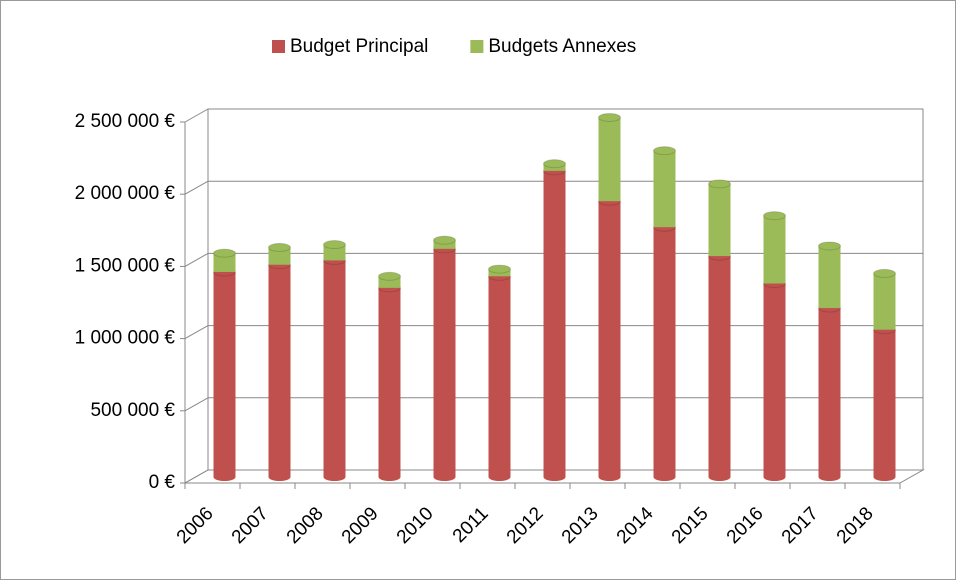 The width and height of the screenshot is (957, 581). I want to click on legend-label: Budget Principal, so click(359, 46).